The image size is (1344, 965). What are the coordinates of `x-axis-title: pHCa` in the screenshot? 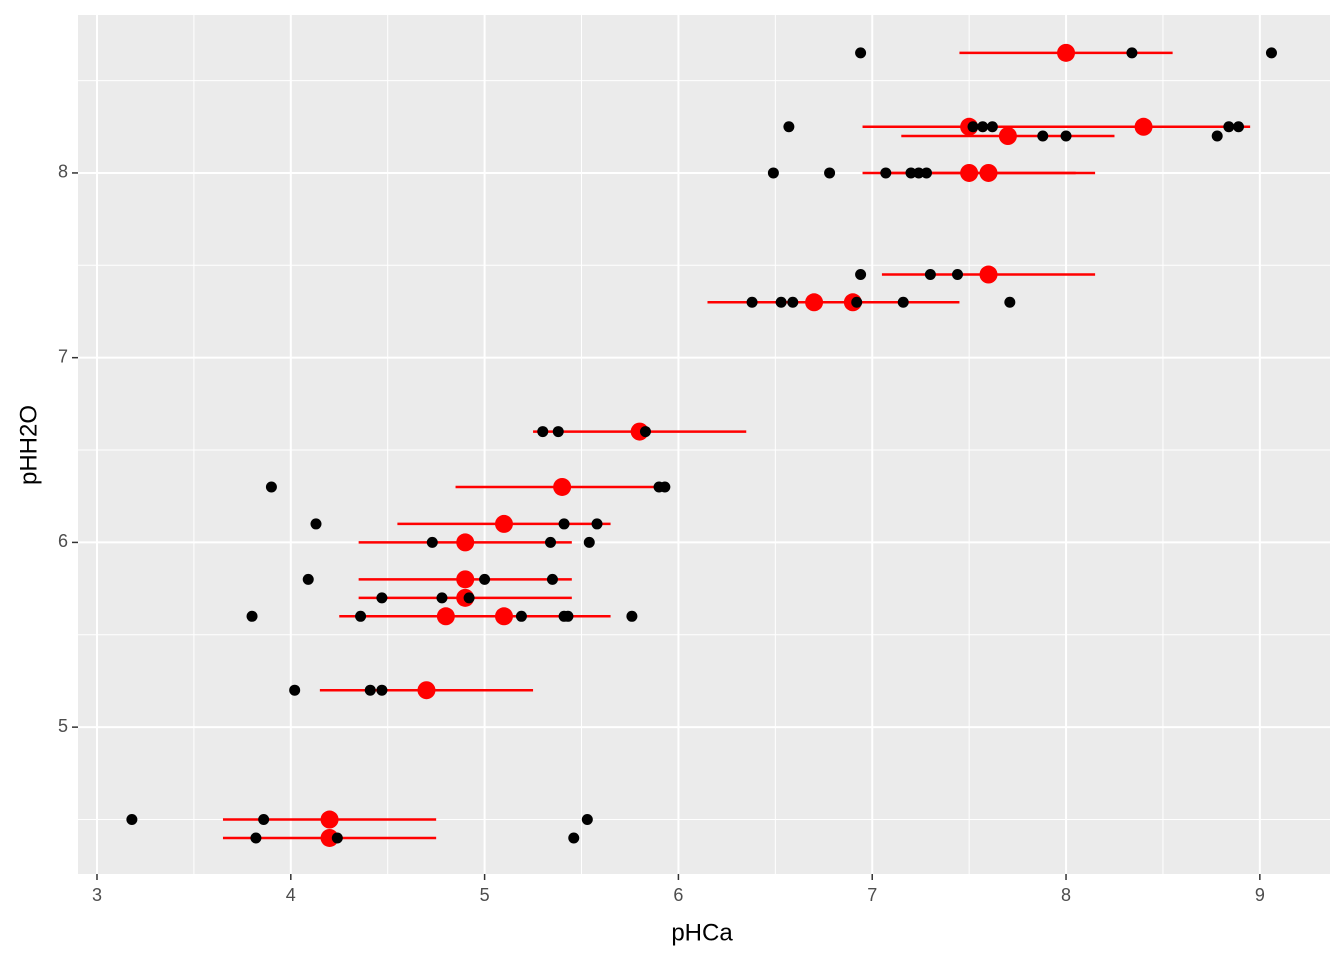 It's located at (702, 932).